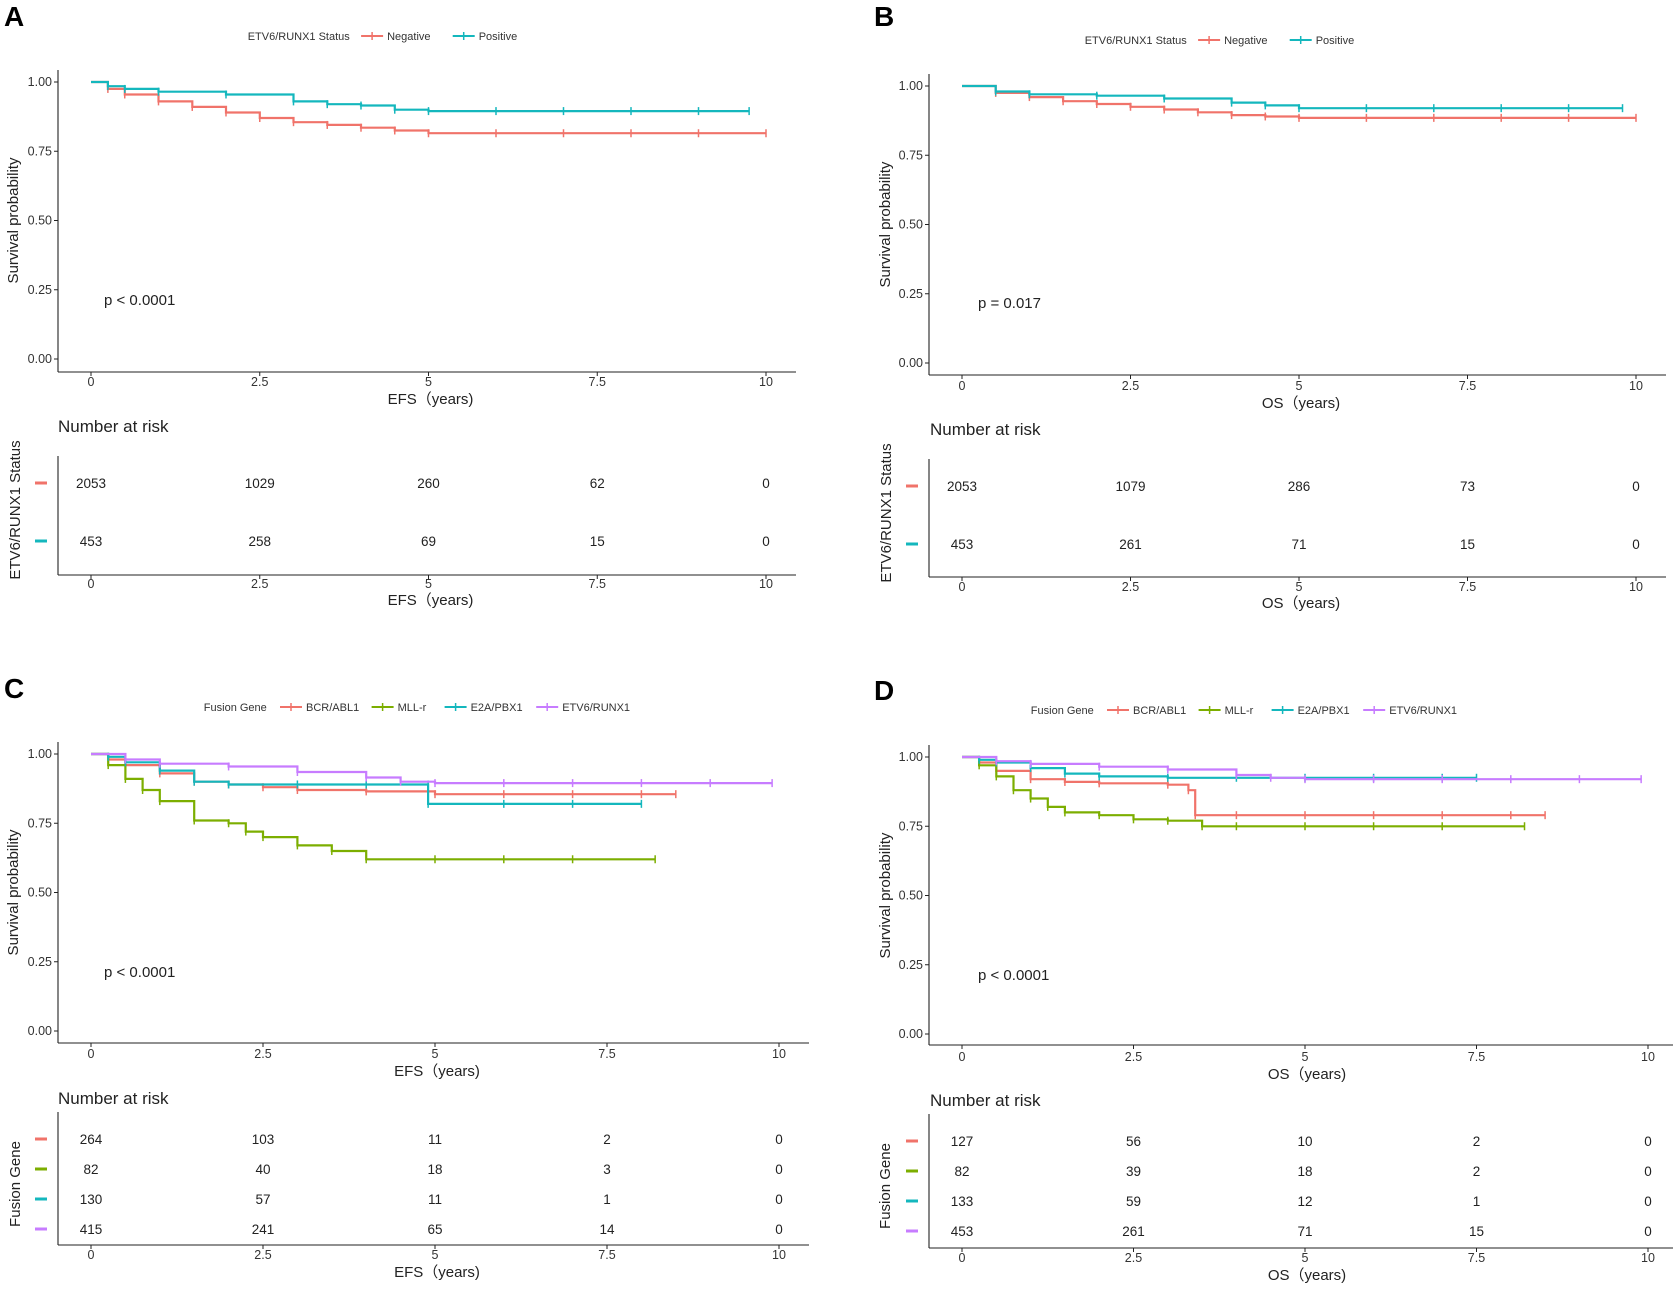  Describe the element at coordinates (962, 1201) in the screenshot. I see `risk-count: 133` at that location.